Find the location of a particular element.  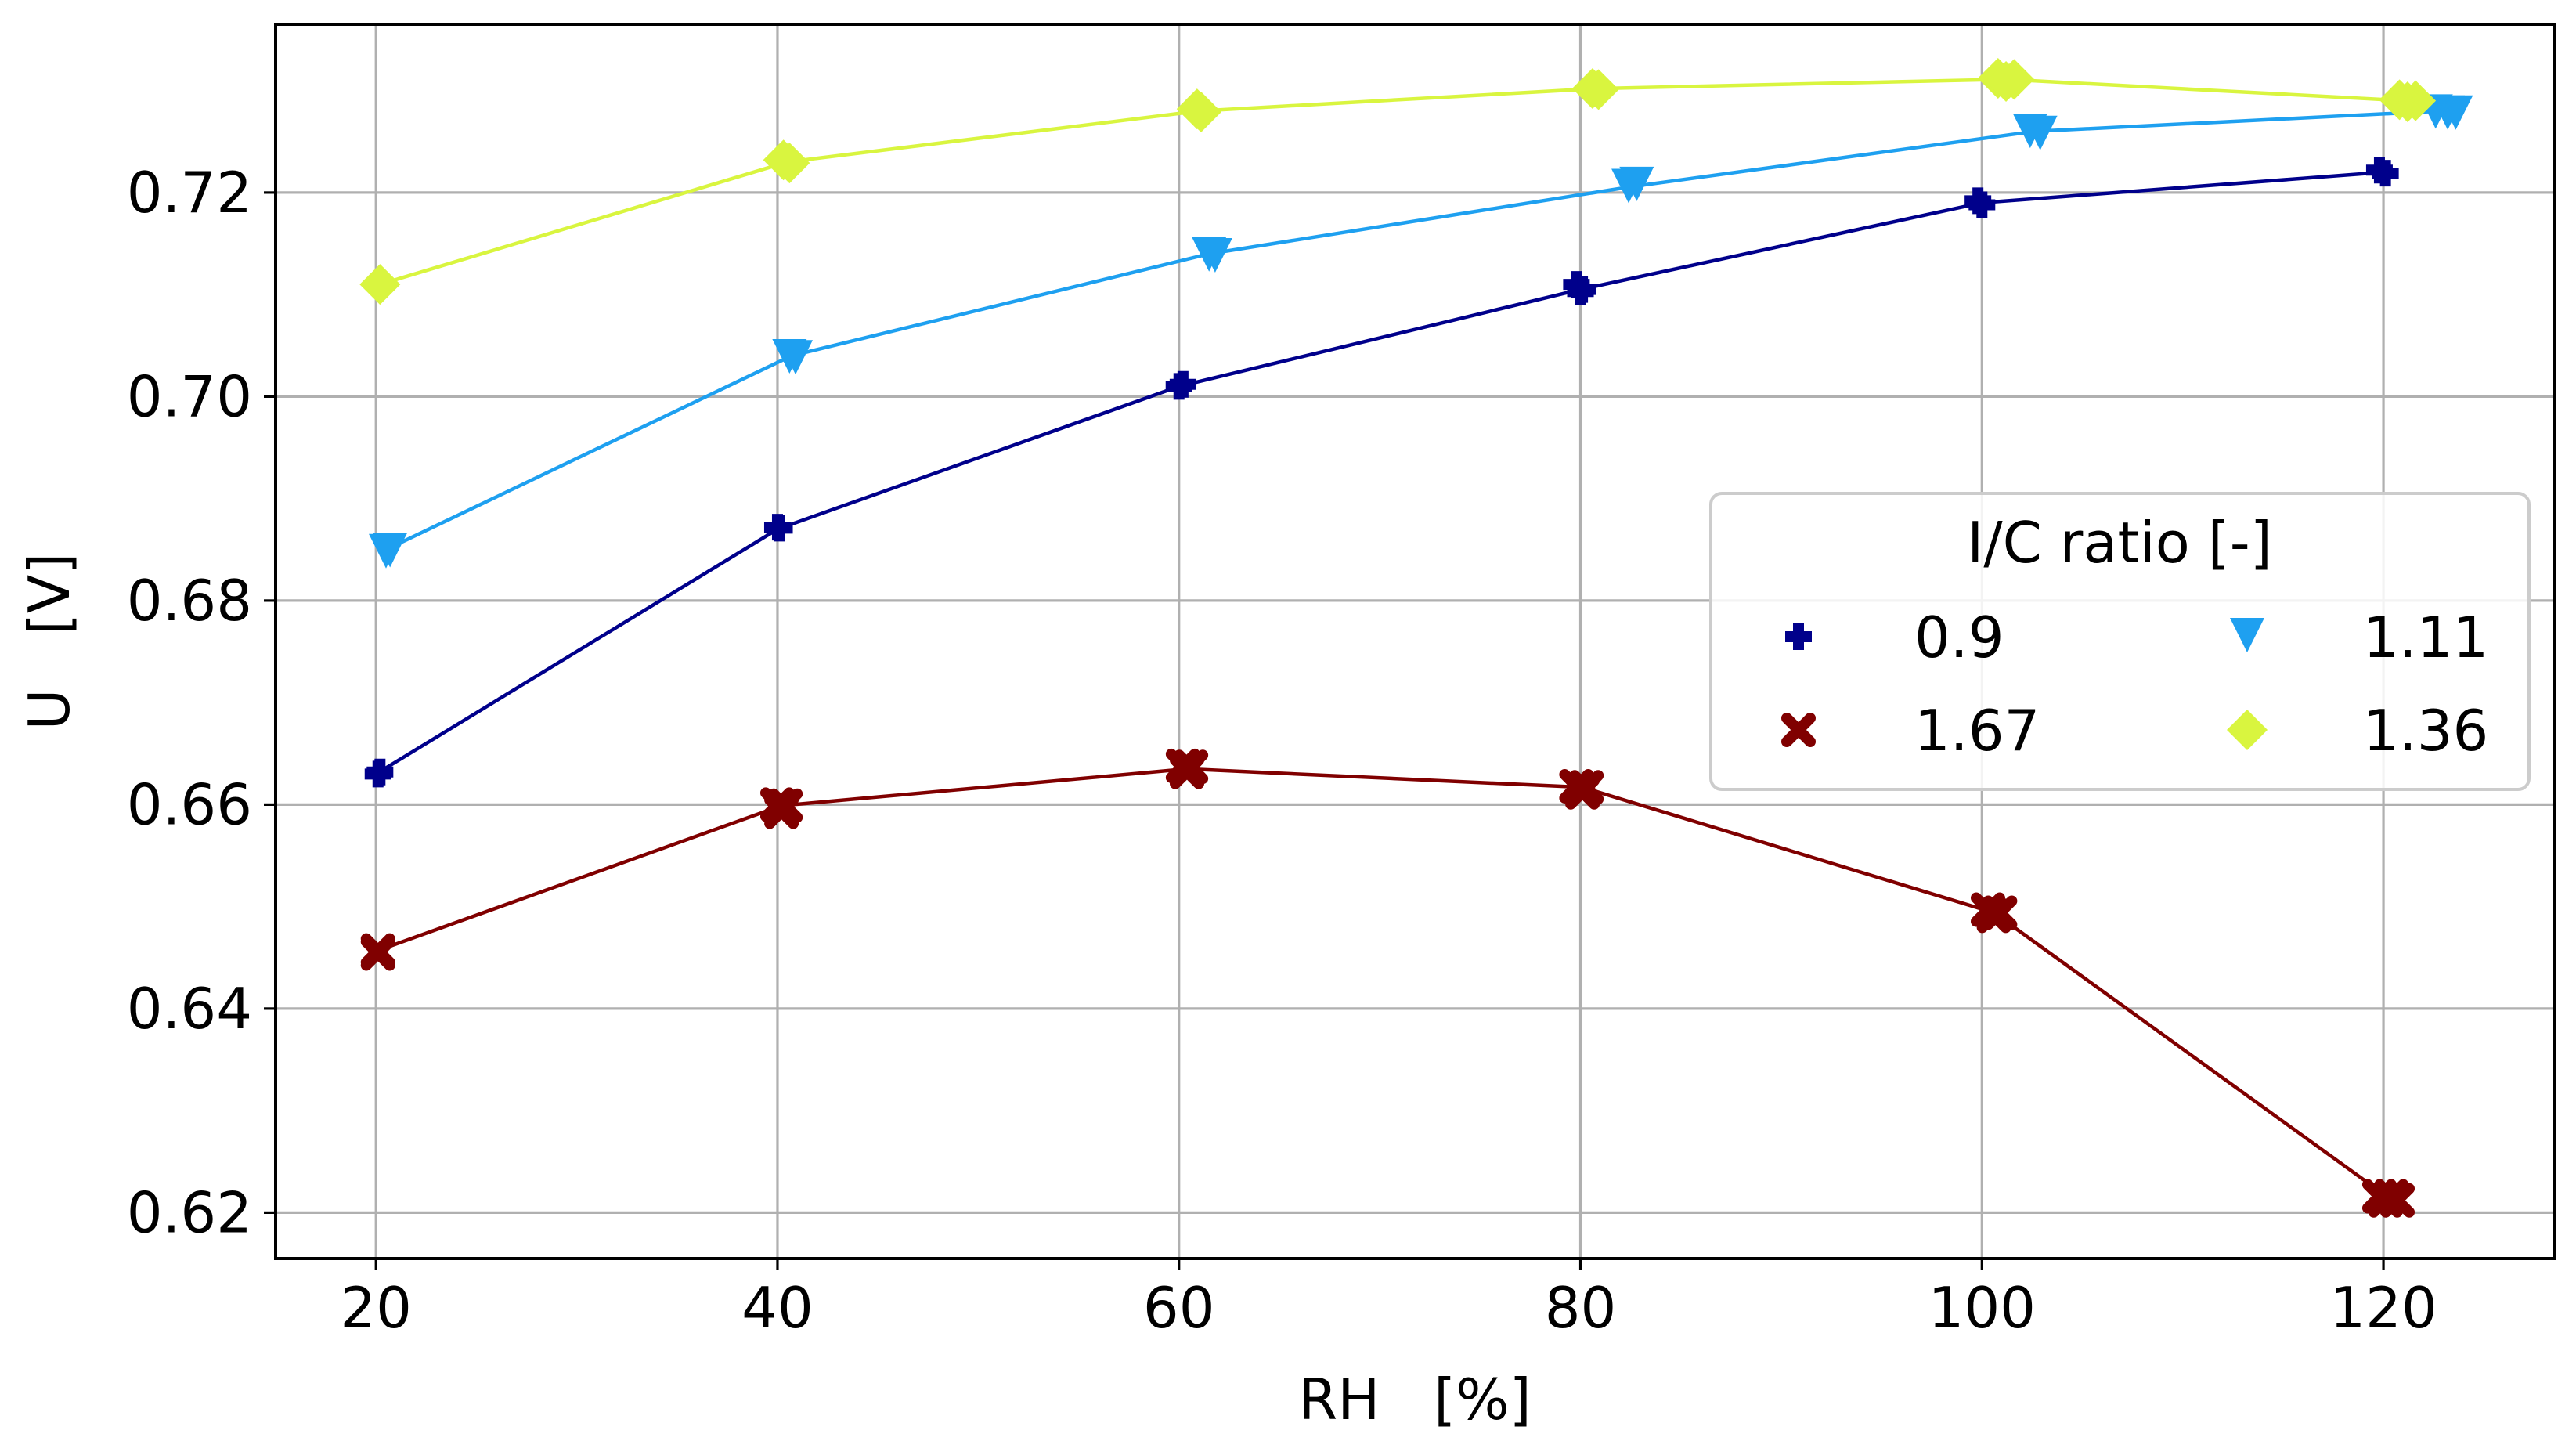

x-tick-label: 20 is located at coordinates (376, 1308).